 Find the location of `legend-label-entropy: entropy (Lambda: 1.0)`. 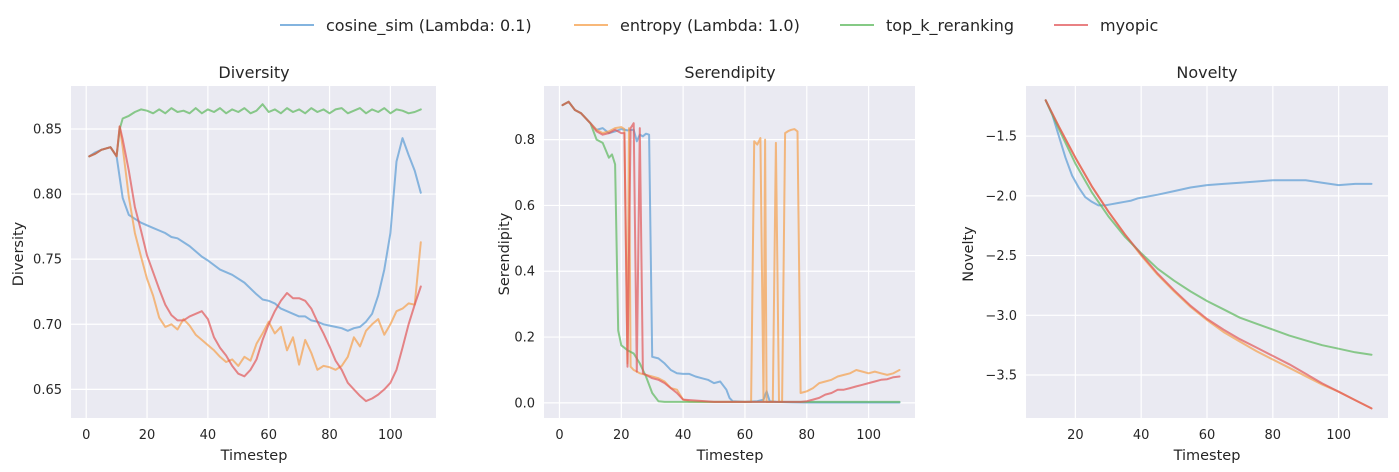

legend-label-entropy: entropy (Lambda: 1.0) is located at coordinates (710, 25).